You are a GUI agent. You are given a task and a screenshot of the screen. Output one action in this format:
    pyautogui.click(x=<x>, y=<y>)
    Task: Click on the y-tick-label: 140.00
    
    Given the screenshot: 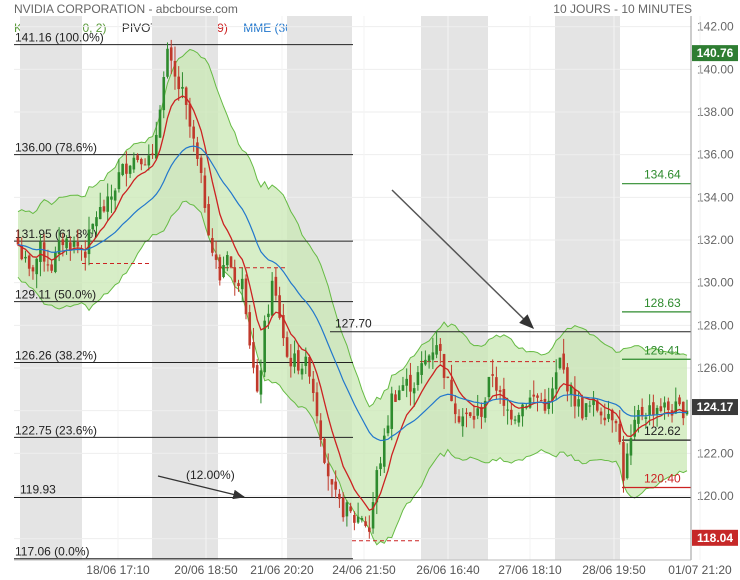 What is the action you would take?
    pyautogui.click(x=715, y=69)
    